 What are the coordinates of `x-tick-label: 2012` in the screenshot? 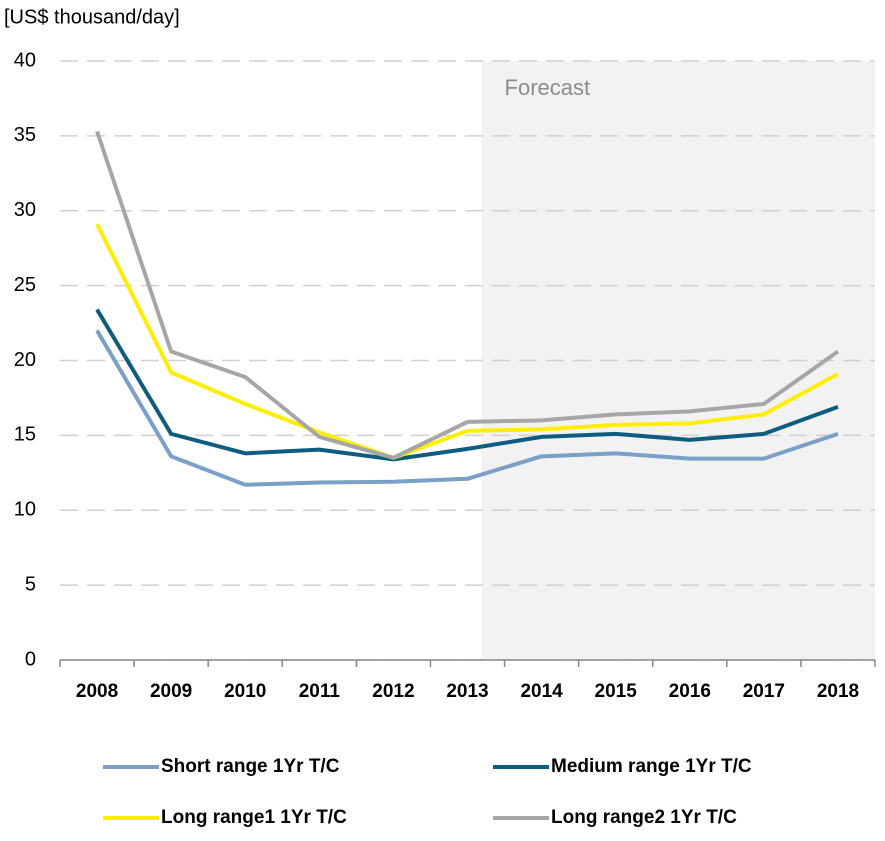 It's located at (393, 691).